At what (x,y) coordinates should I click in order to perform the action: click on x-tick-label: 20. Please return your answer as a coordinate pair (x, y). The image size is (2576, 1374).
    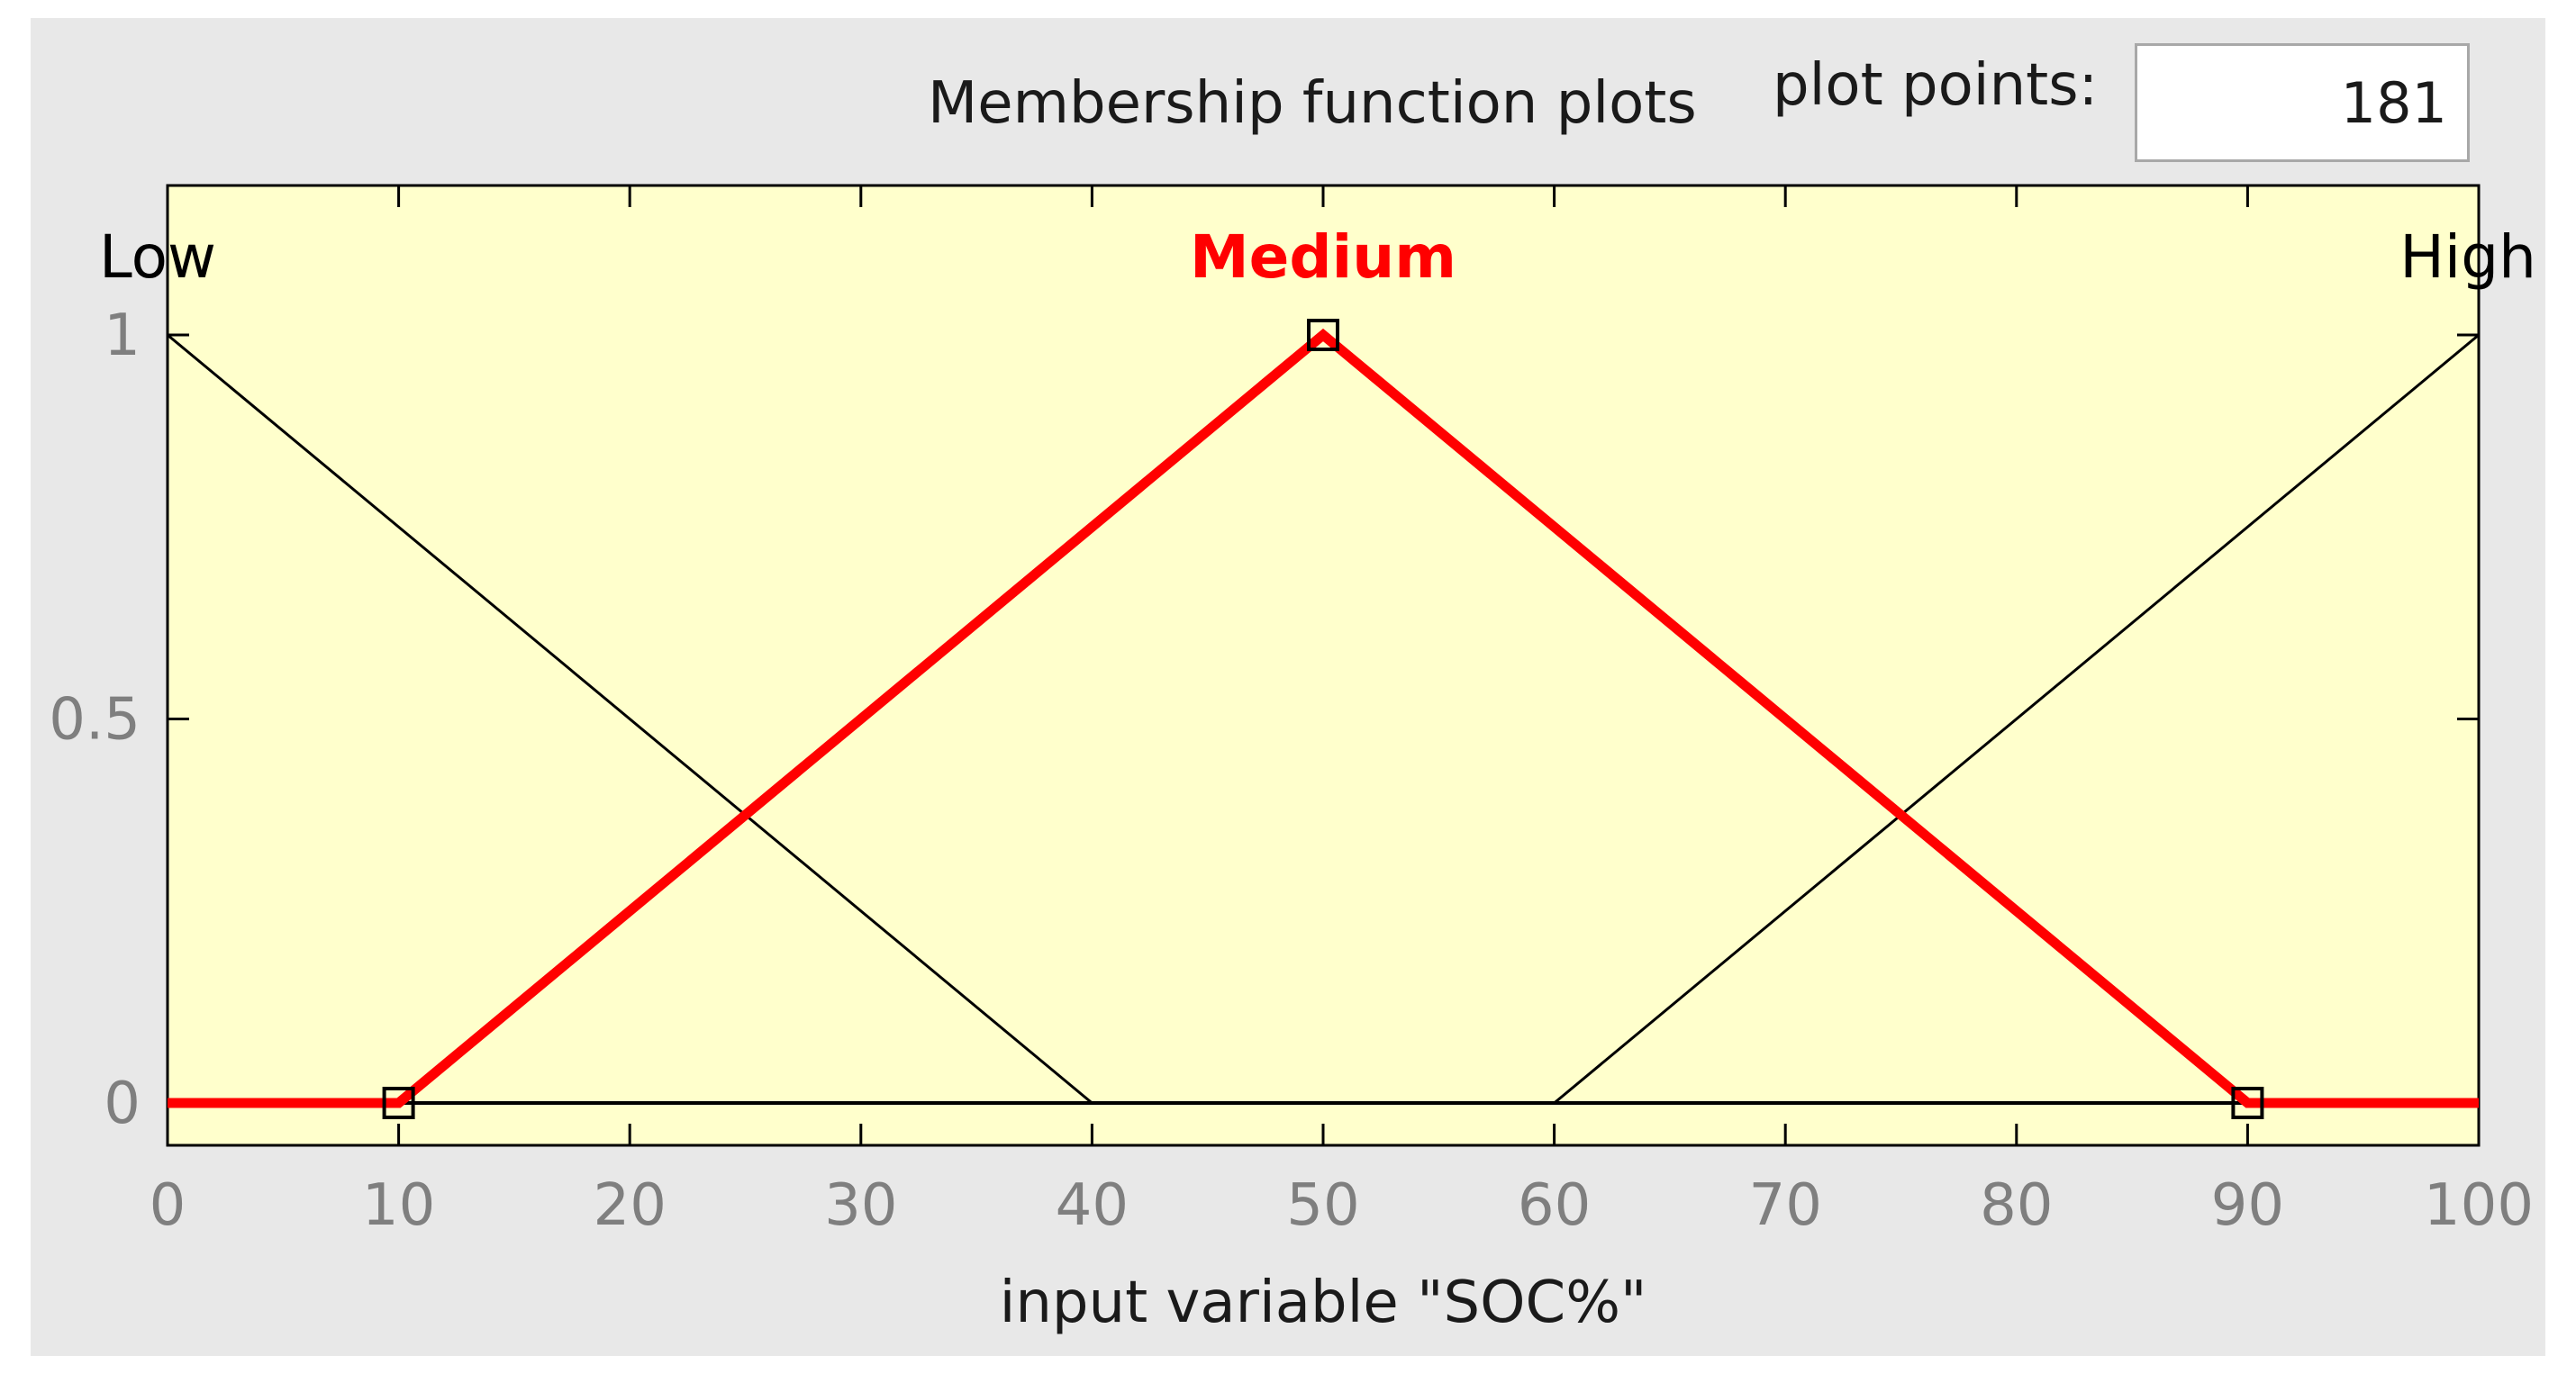
    Looking at the image, I should click on (629, 1205).